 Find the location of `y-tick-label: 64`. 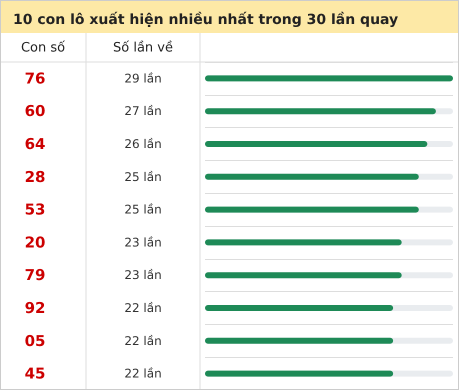

y-tick-label: 64 is located at coordinates (35, 144).